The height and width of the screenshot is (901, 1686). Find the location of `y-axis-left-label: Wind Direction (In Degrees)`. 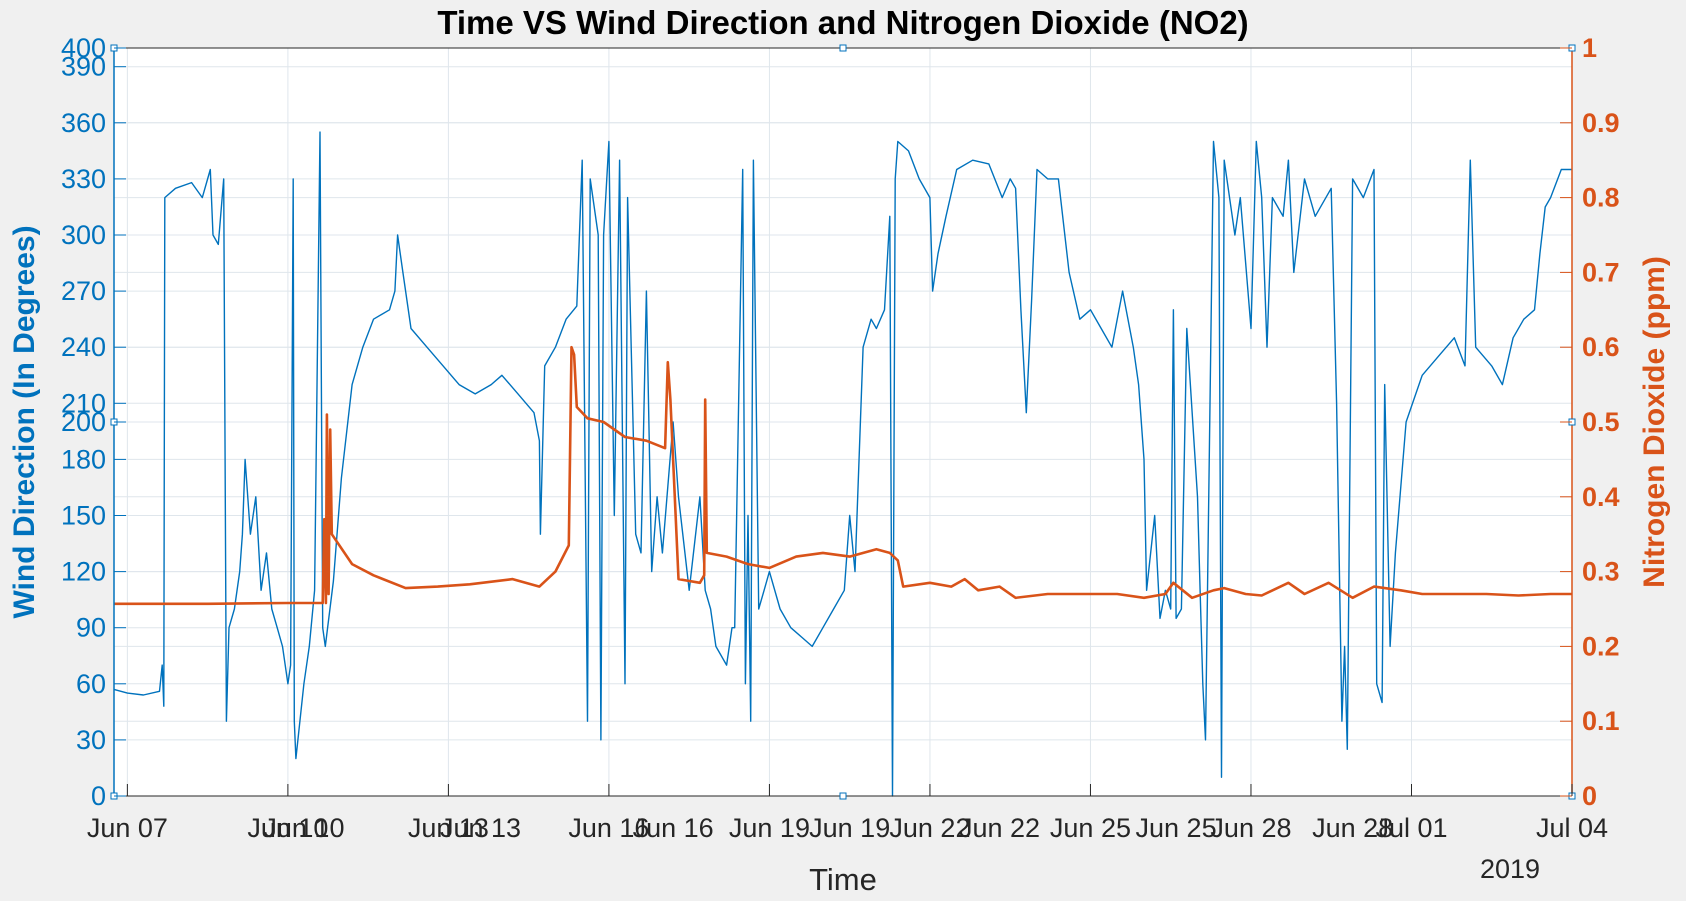

y-axis-left-label: Wind Direction (In Degrees) is located at coordinates (24, 421).